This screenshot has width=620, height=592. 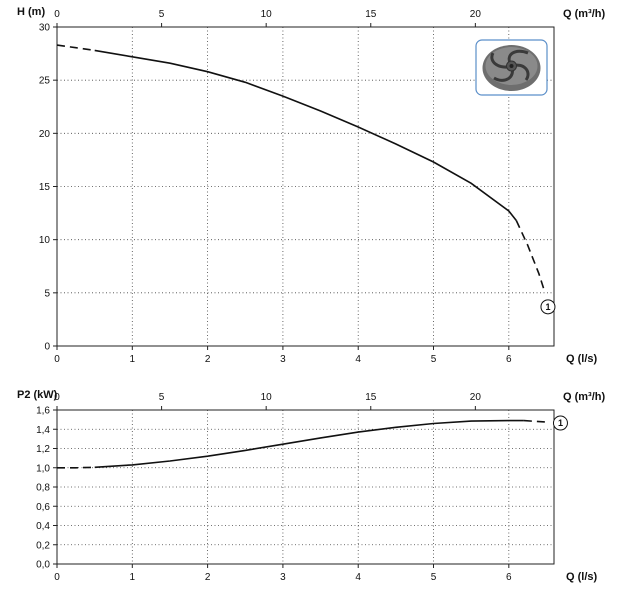 I want to click on y-tick-label: 1,2, so click(x=43, y=449).